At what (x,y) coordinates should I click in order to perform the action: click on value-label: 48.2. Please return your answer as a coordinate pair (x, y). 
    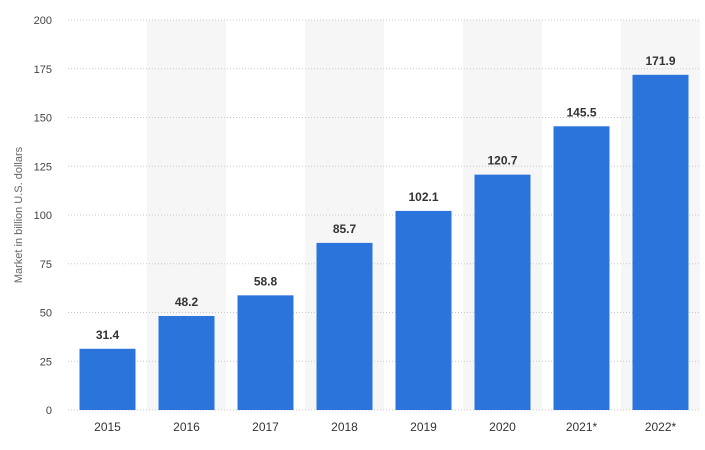
    Looking at the image, I should click on (187, 302).